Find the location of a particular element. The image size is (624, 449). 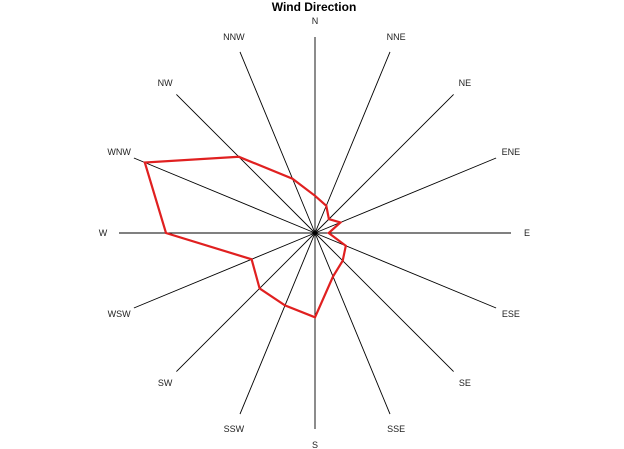

spoke-sw is located at coordinates (246, 302).